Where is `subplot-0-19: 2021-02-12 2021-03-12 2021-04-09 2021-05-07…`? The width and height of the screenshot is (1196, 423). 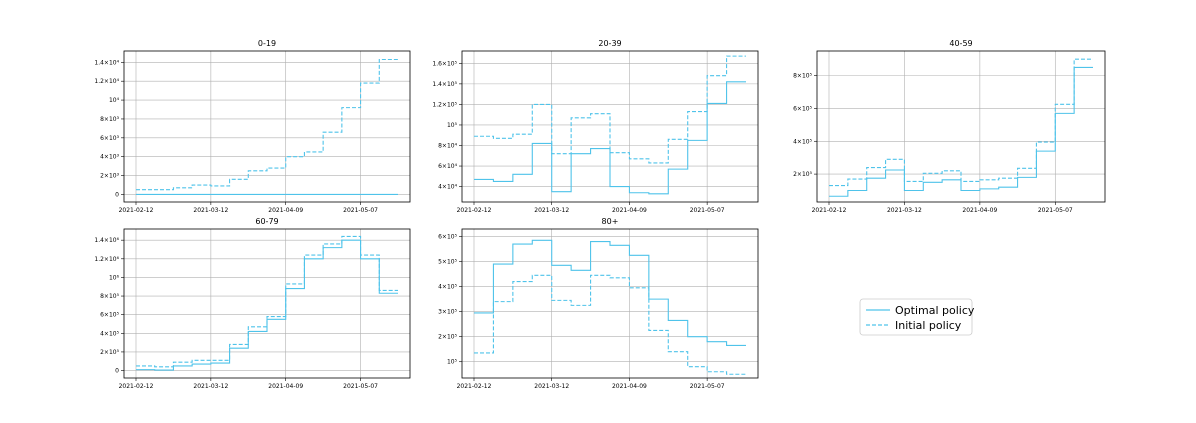 subplot-0-19: 2021-02-12 2021-03-12 2021-04-09 2021-05-07… is located at coordinates (252, 126).